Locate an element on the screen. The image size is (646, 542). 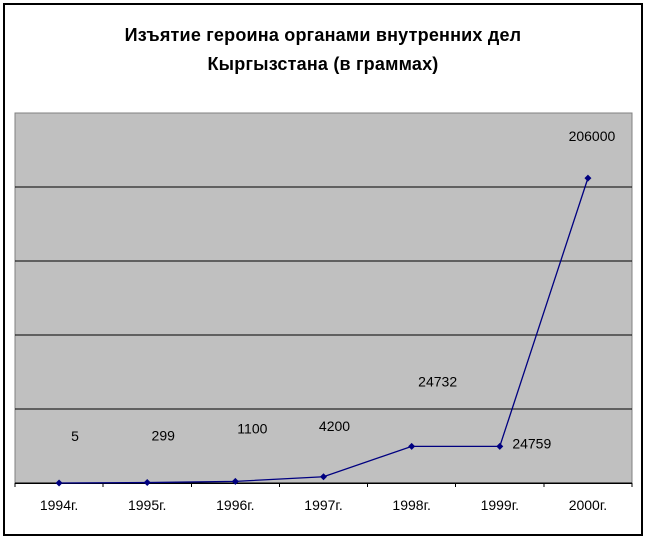
data-label: 206000 is located at coordinates (592, 136).